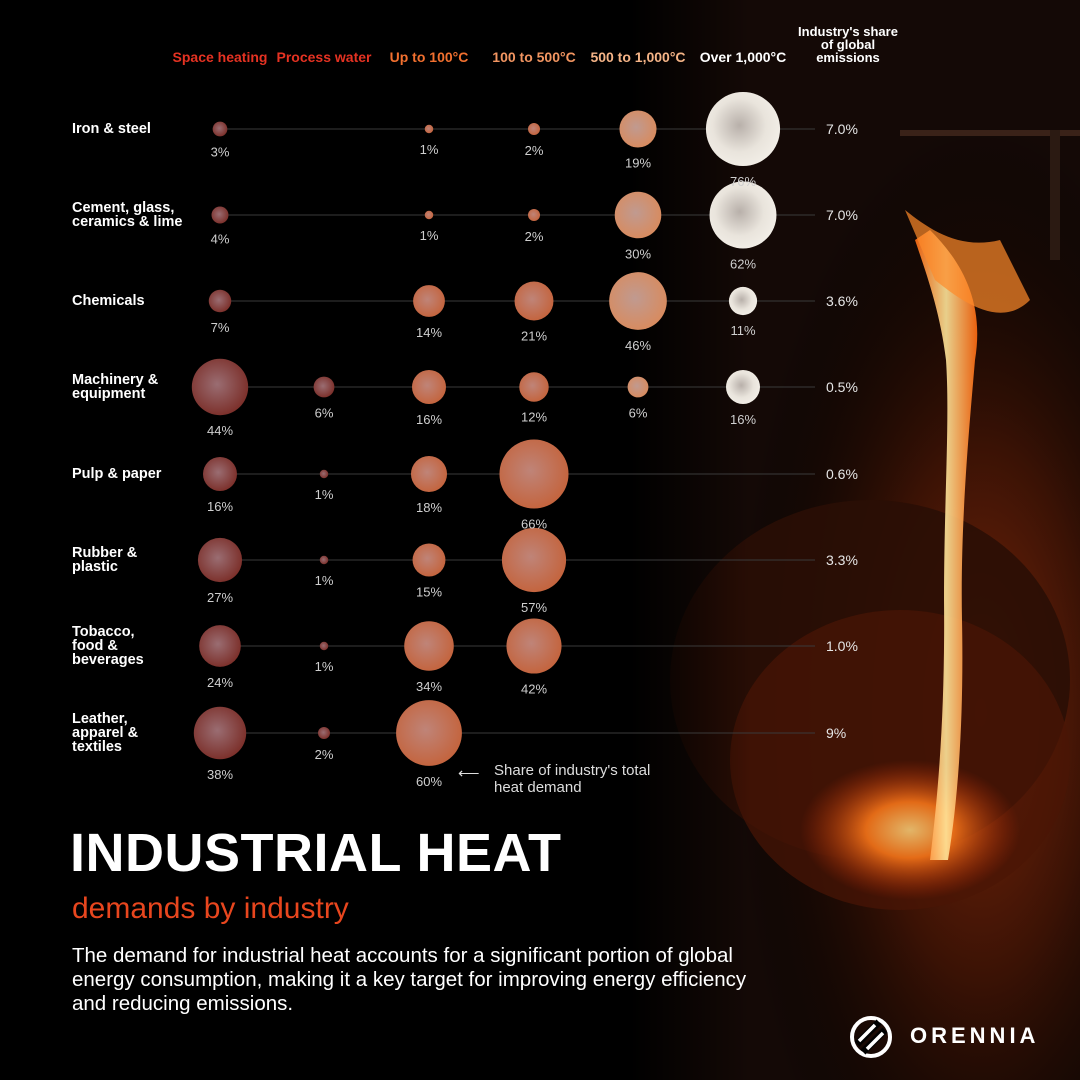  I want to click on row-label: Chemicals, so click(108, 301).